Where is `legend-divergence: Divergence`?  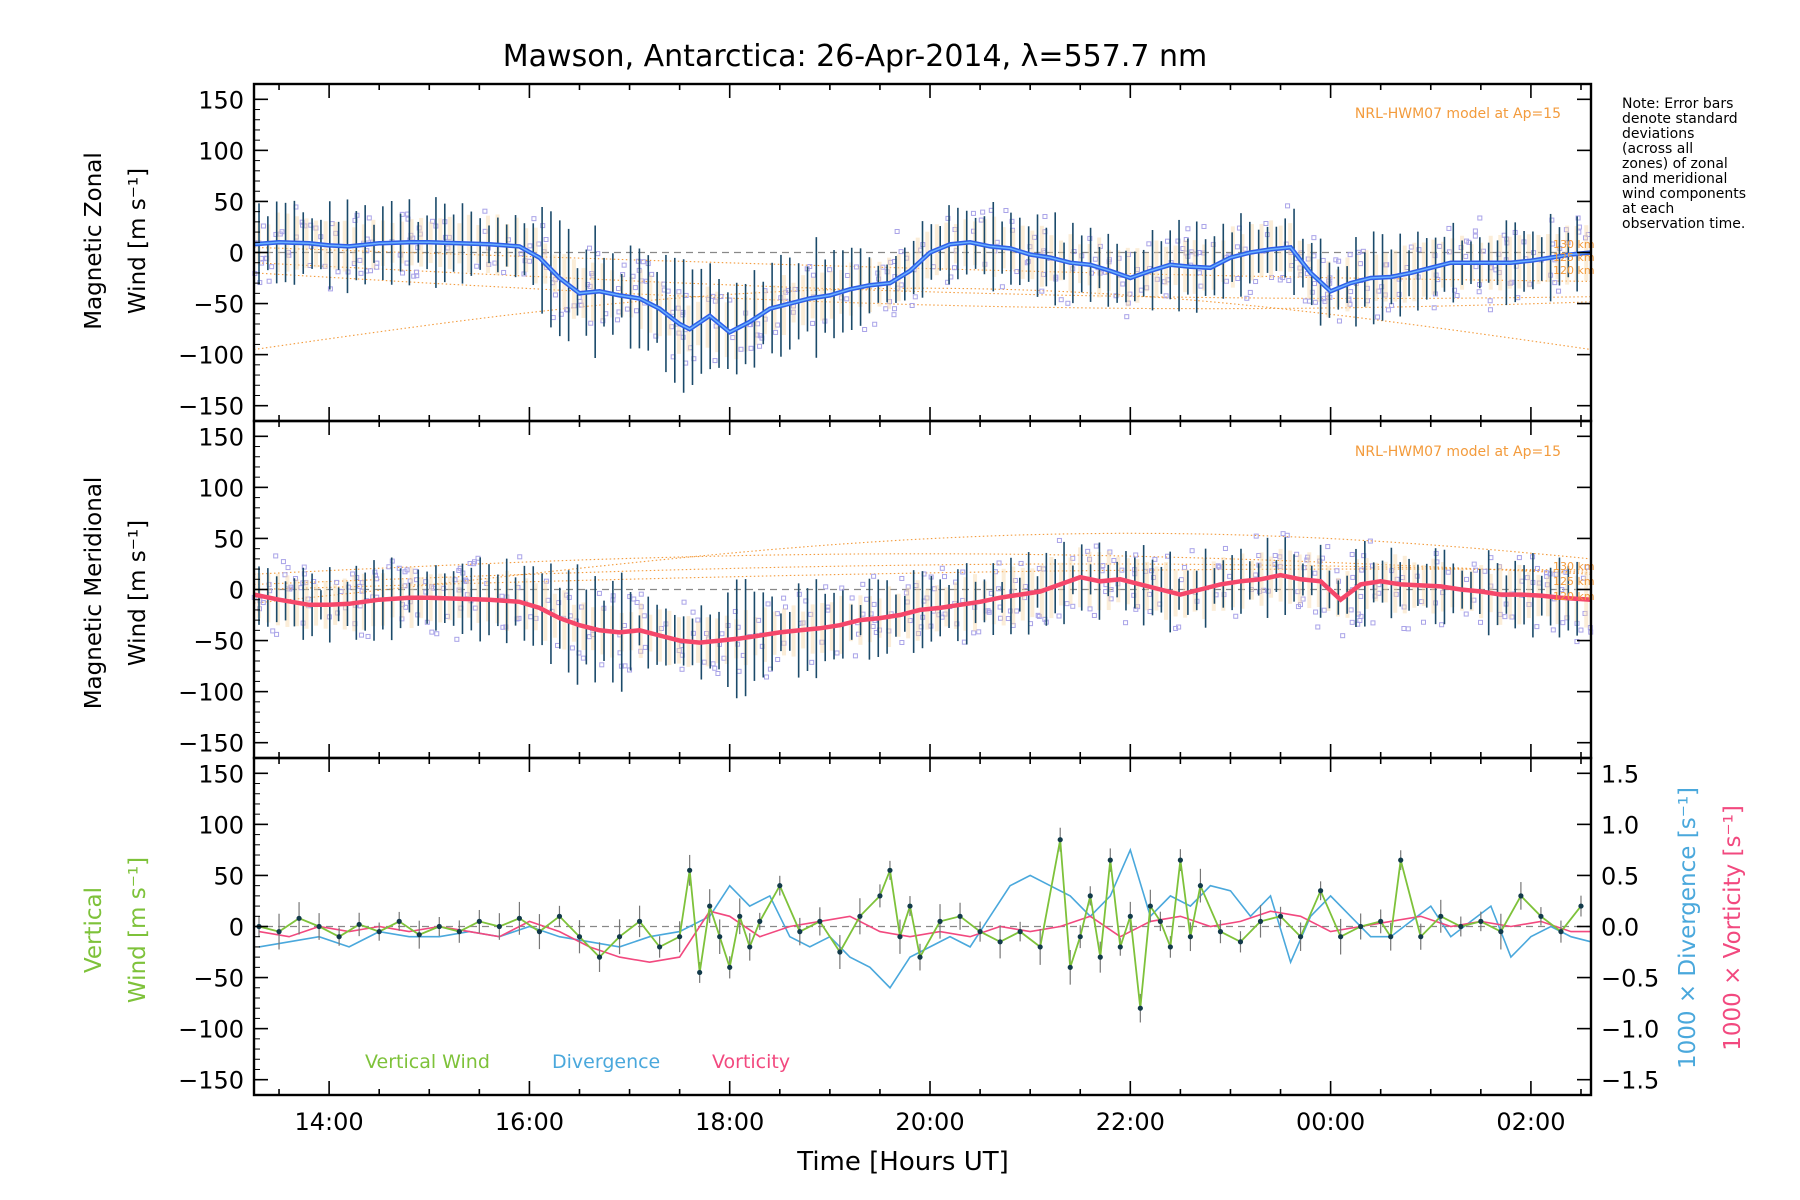 legend-divergence: Divergence is located at coordinates (606, 1062).